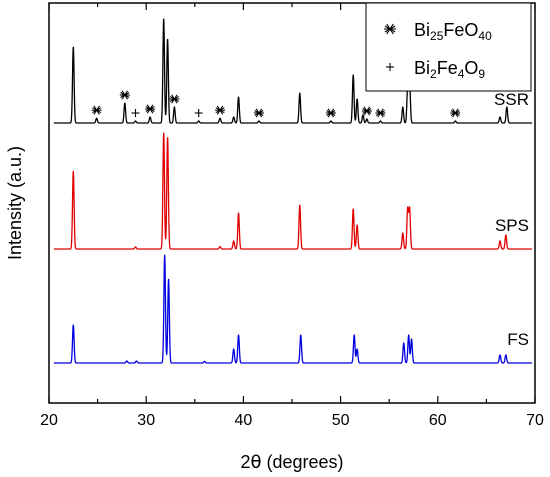 This screenshot has width=550, height=477. What do you see at coordinates (255, 462) in the screenshot?
I see `x-axis-title-symbol: θ` at bounding box center [255, 462].